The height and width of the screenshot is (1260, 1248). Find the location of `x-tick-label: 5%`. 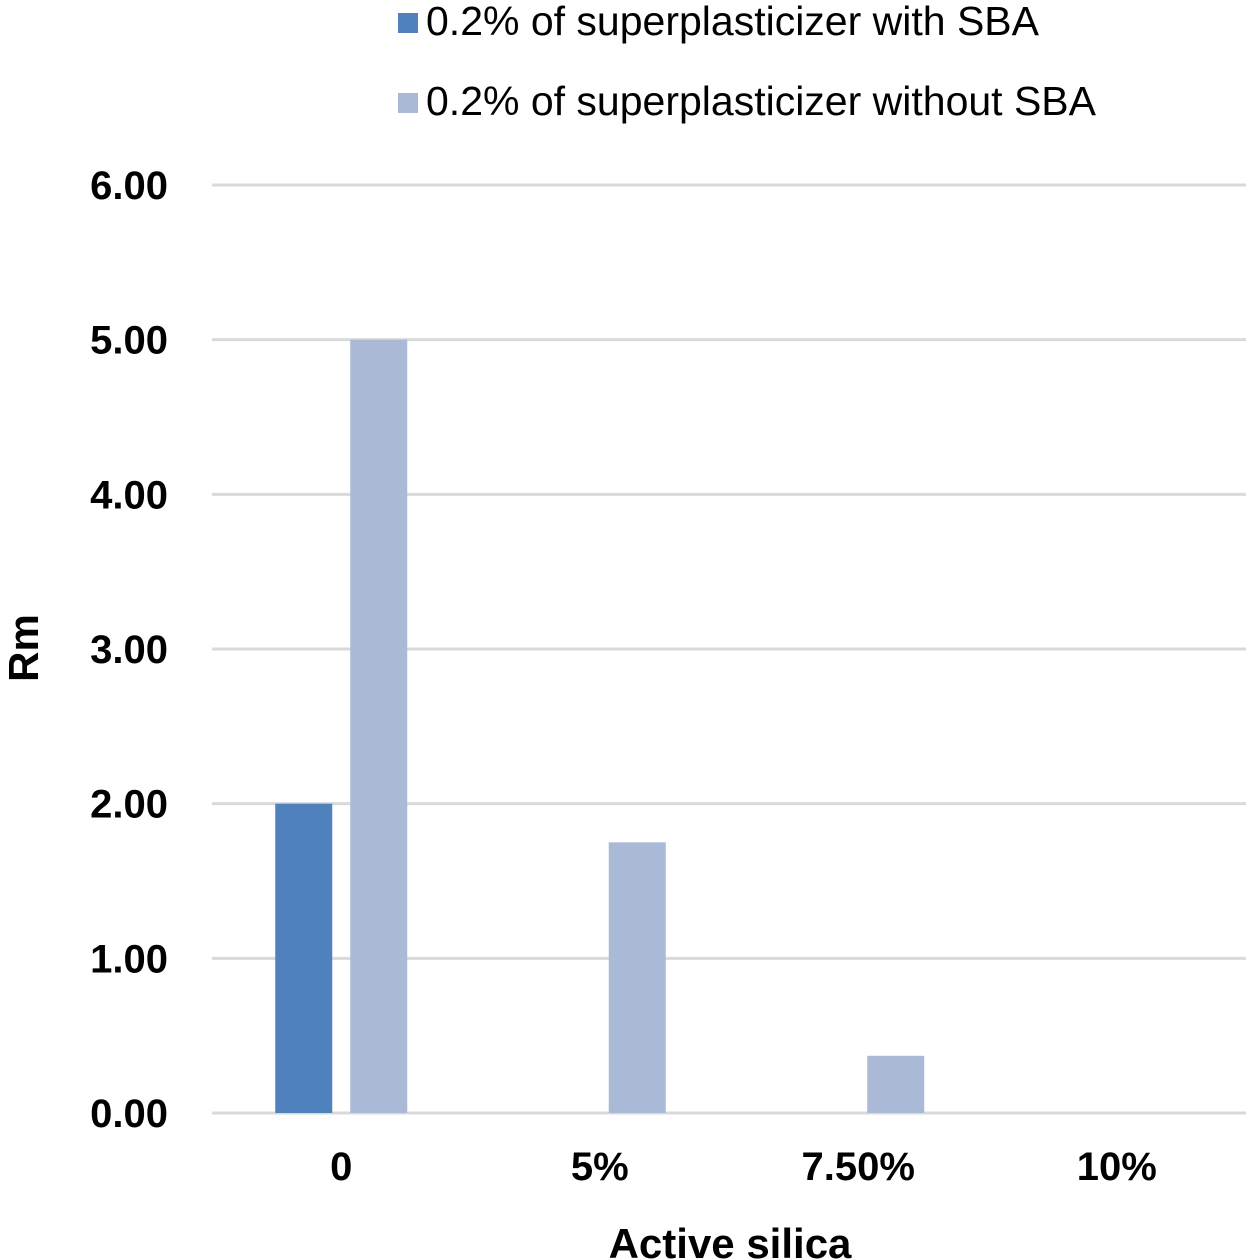

x-tick-label: 5% is located at coordinates (600, 1167).